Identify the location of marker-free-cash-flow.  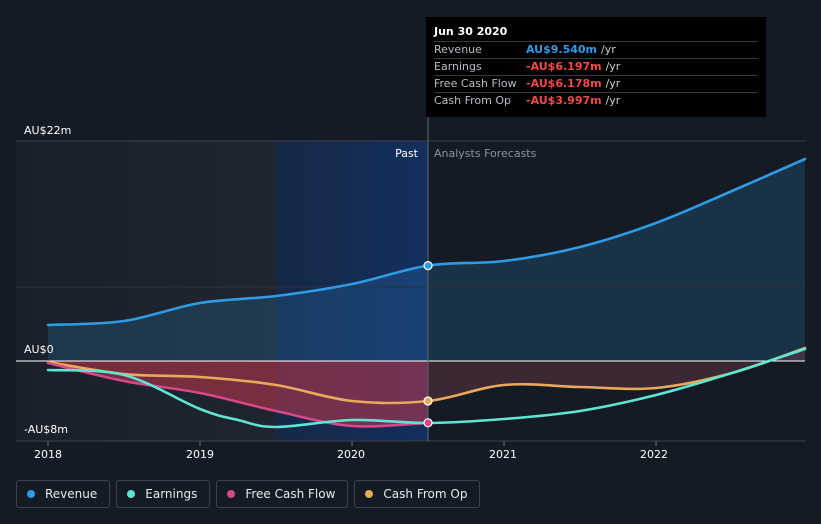
(428, 423).